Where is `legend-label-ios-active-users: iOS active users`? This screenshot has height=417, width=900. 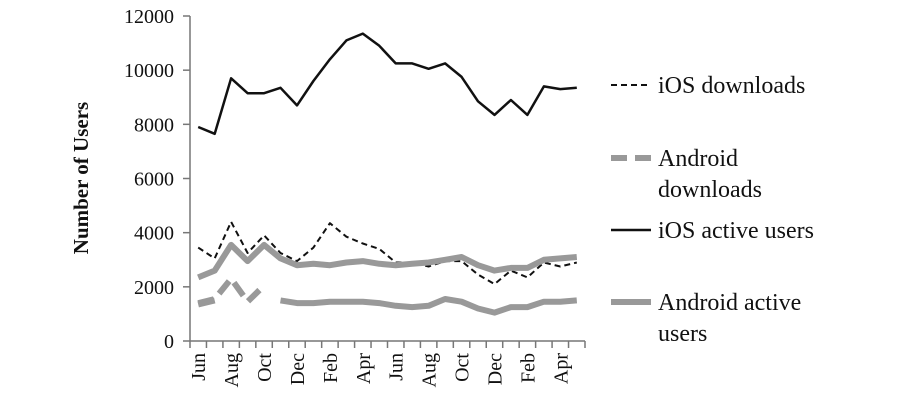
legend-label-ios-active-users: iOS active users is located at coordinates (736, 231).